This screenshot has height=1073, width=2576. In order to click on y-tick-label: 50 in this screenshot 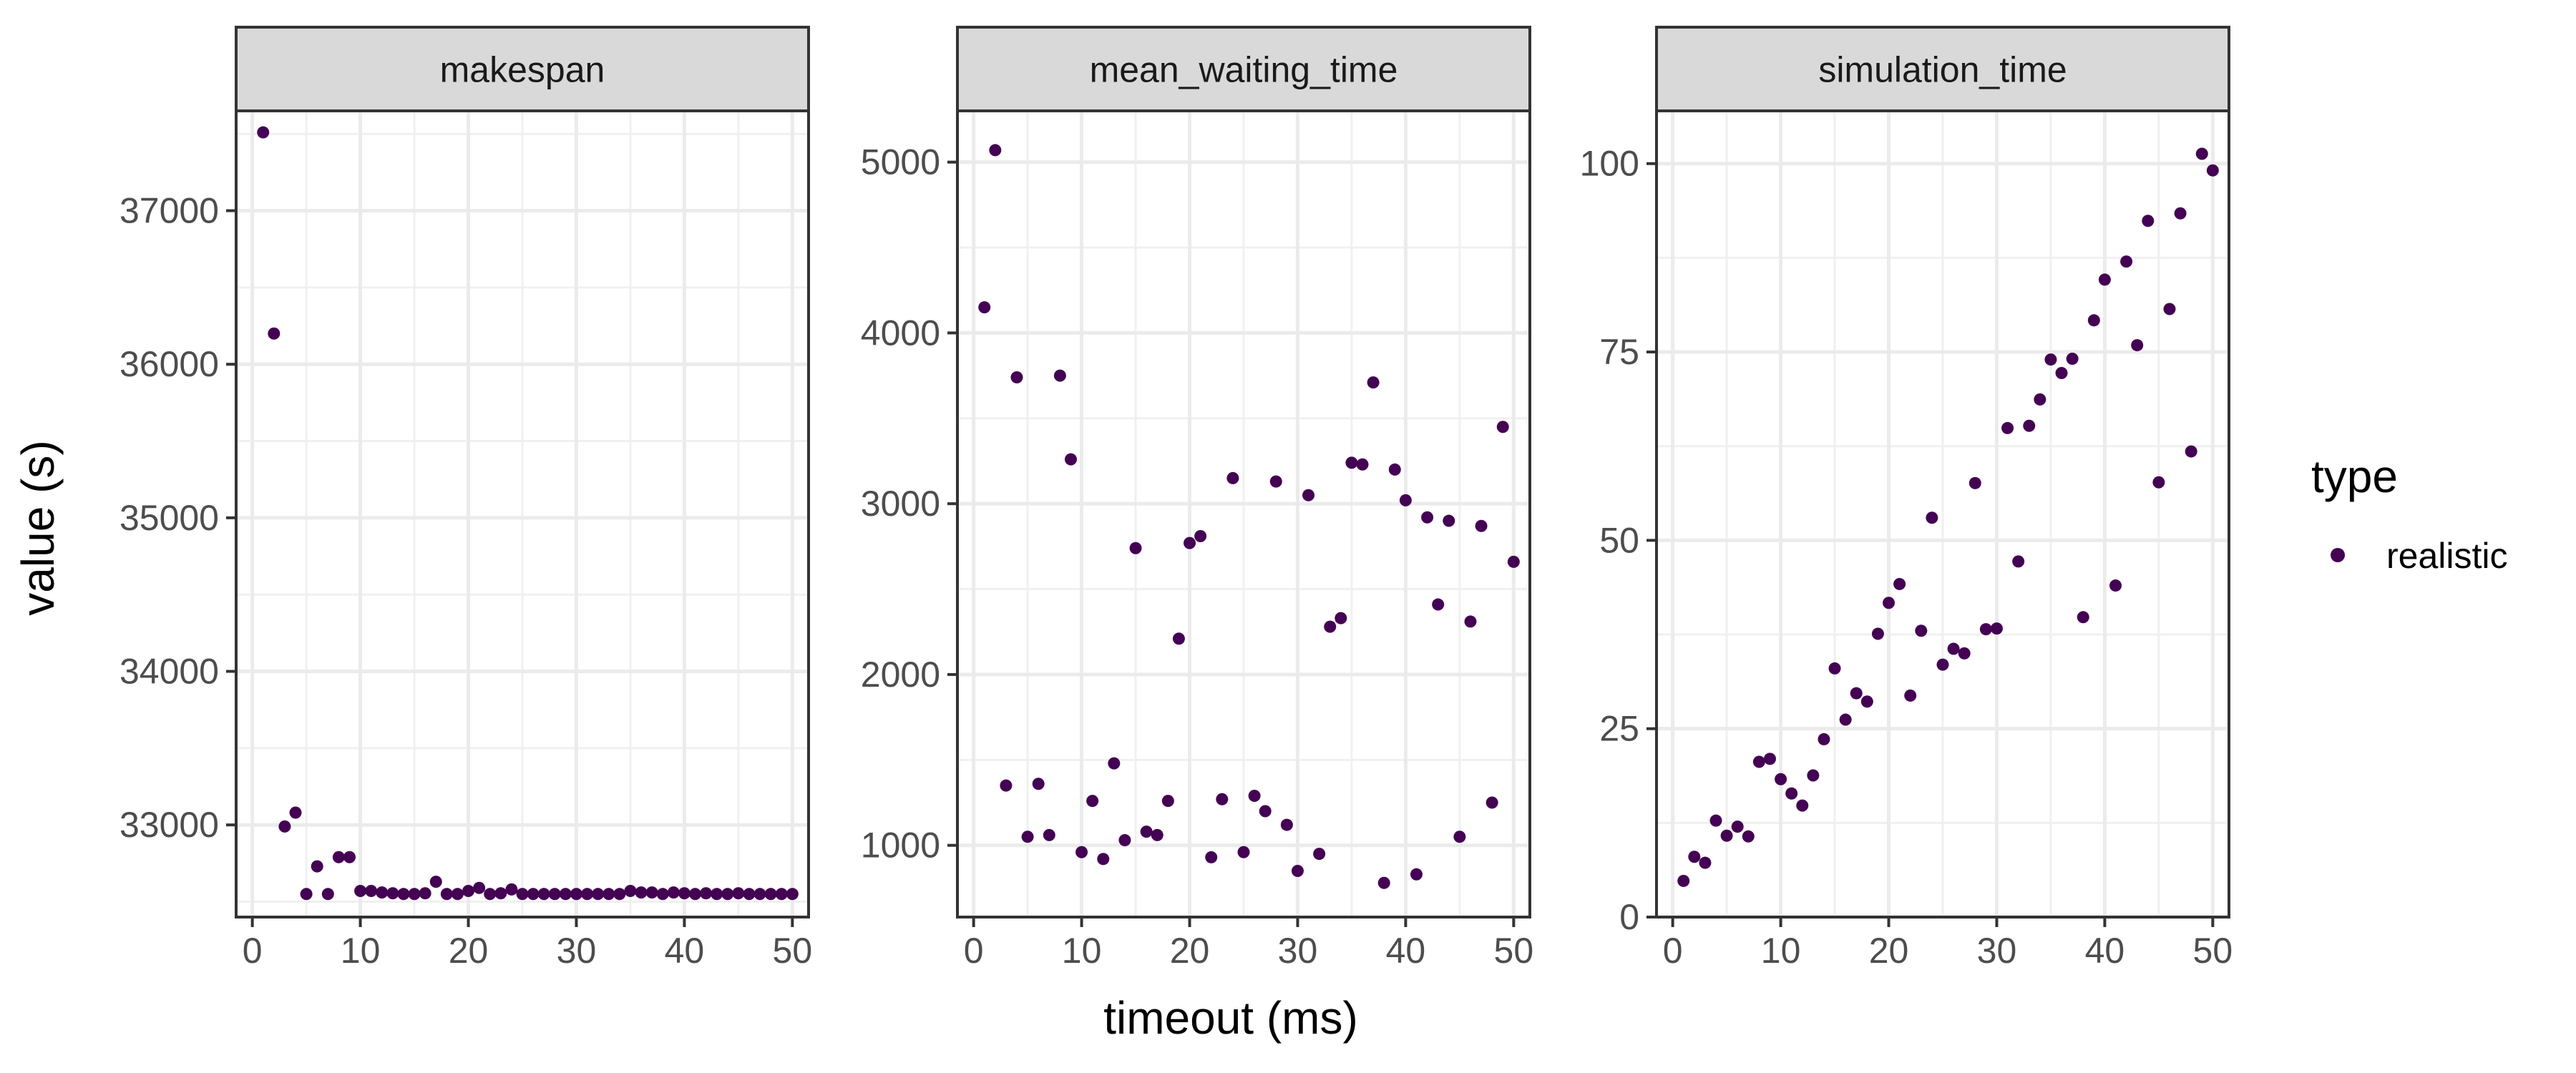, I will do `click(1619, 540)`.